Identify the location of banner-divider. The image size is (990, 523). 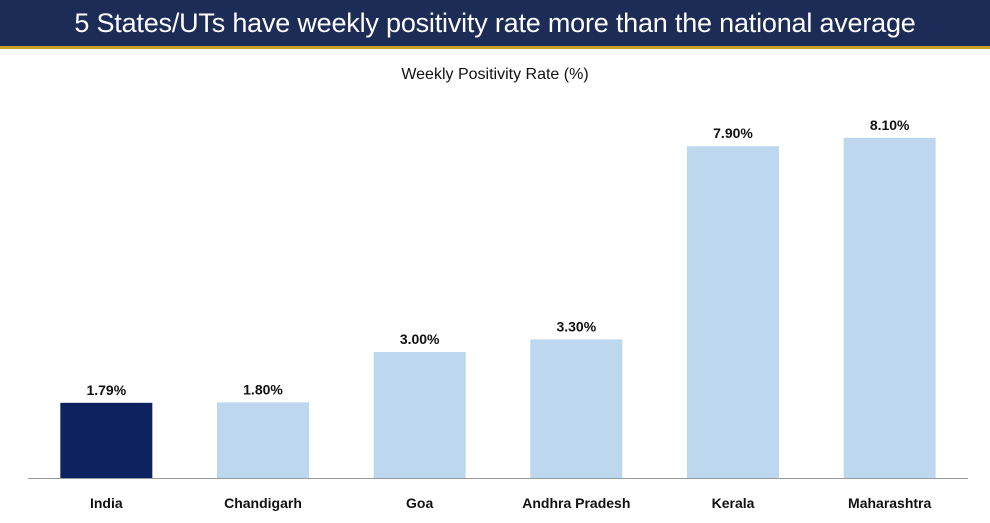
(495, 47).